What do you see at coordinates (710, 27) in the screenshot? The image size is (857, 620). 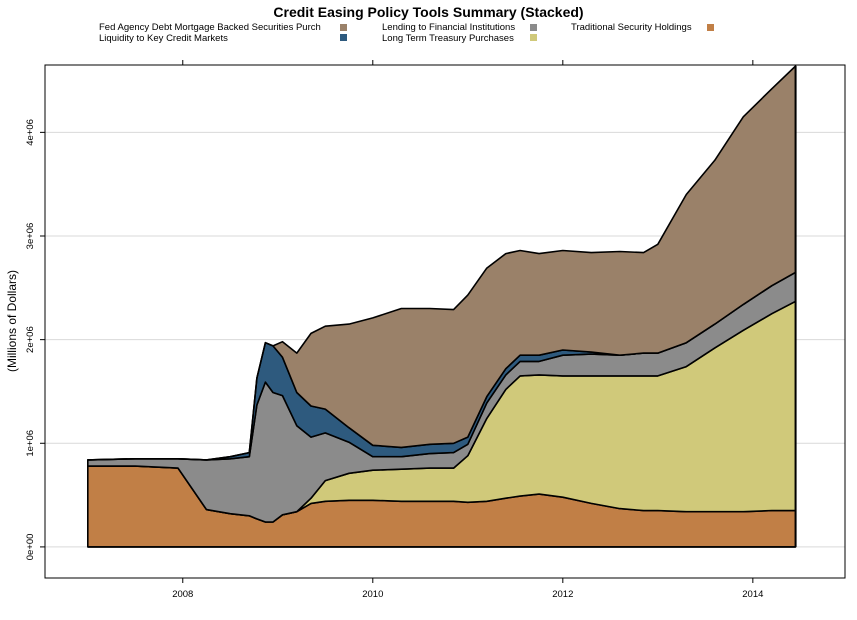 I see `legend-swatch-traditional` at bounding box center [710, 27].